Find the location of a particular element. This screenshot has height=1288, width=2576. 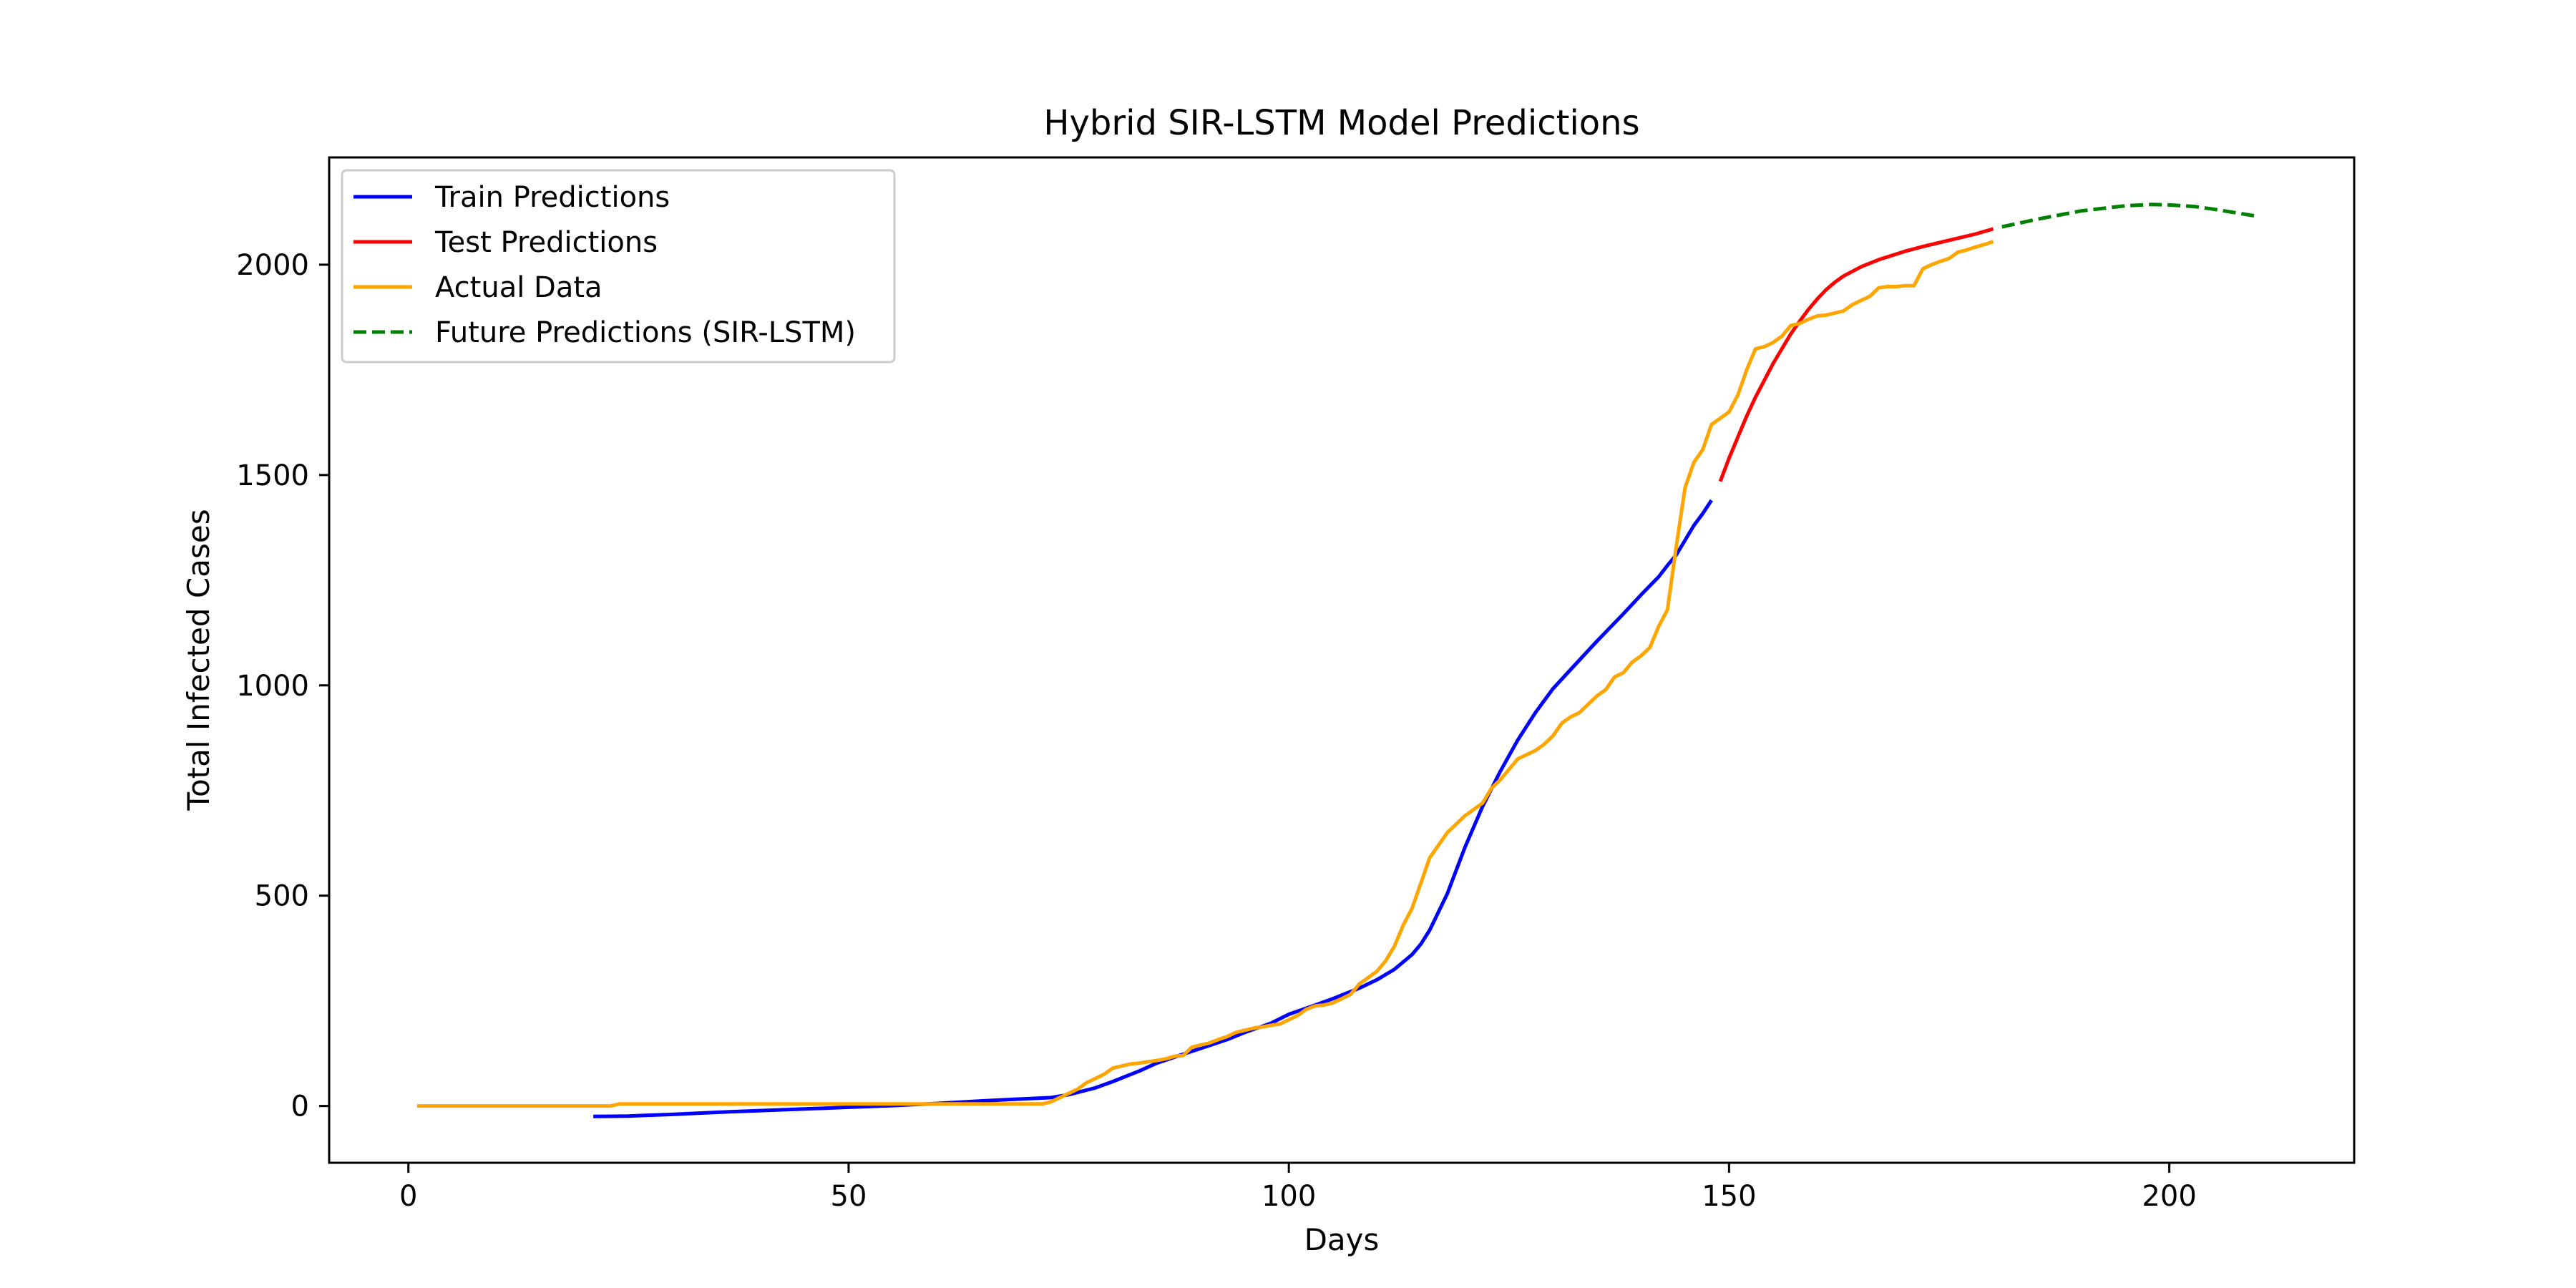

legend-label-train-predictions: Train Predictions is located at coordinates (552, 197).